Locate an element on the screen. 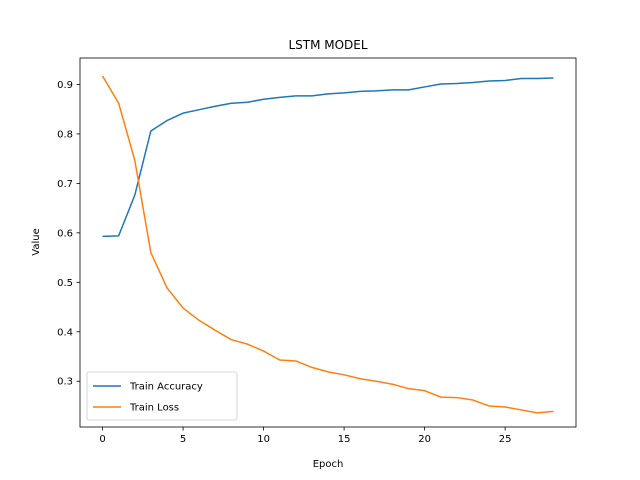 Image resolution: width=640 pixels, height=480 pixels. legend: Train Accuracy Train Loss is located at coordinates (162, 396).